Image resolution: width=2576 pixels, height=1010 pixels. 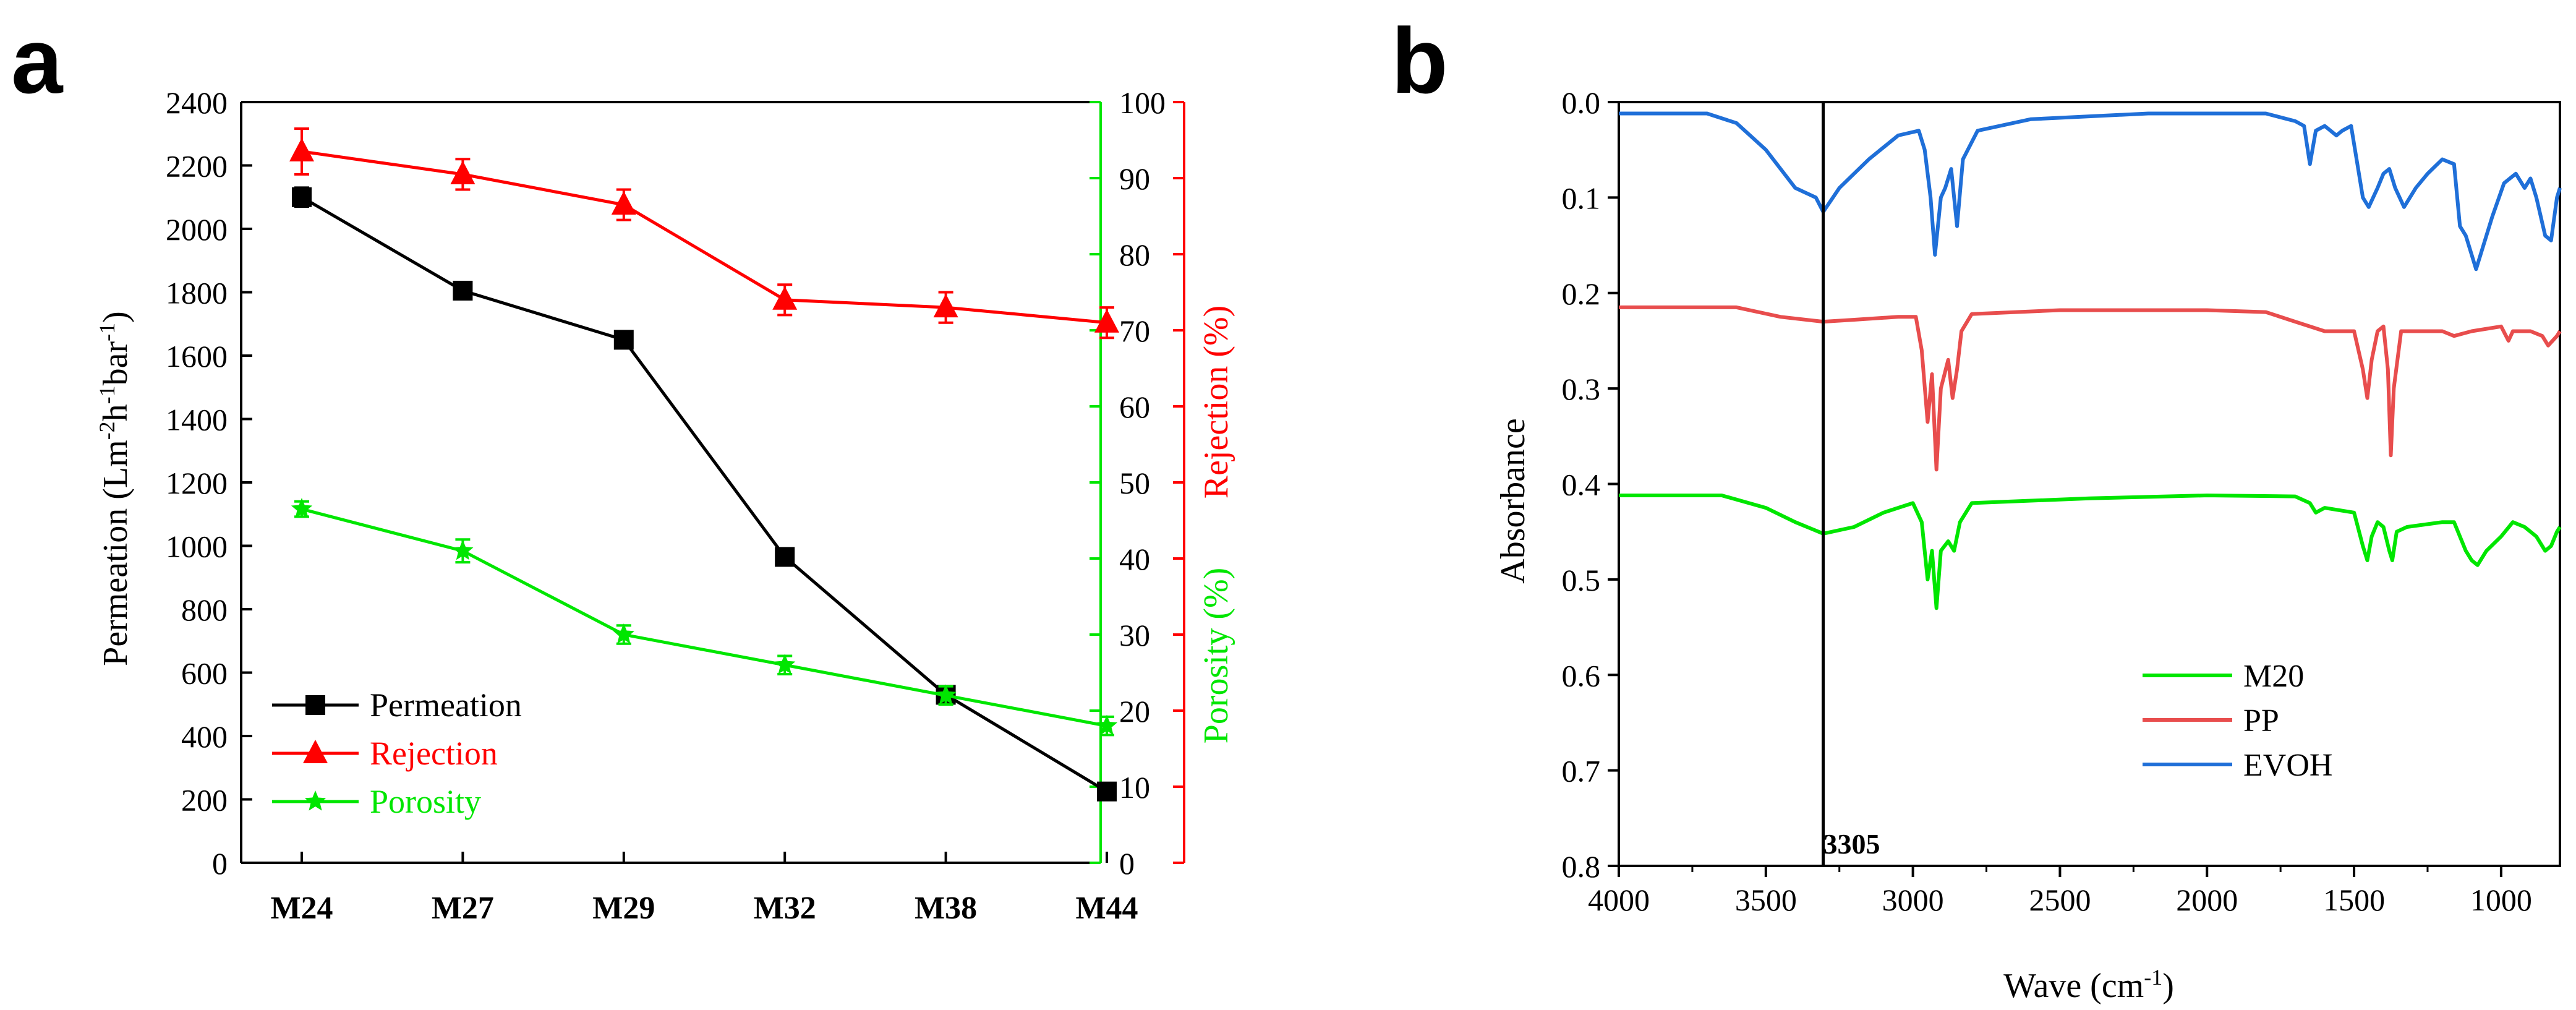 I want to click on a-y2label-rejection: Rejection (%), so click(x=1216, y=402).